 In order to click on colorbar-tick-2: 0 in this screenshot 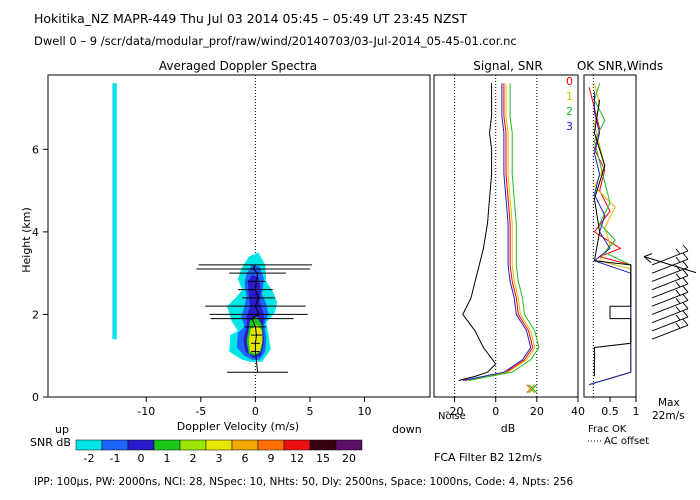, I will do `click(141, 458)`.